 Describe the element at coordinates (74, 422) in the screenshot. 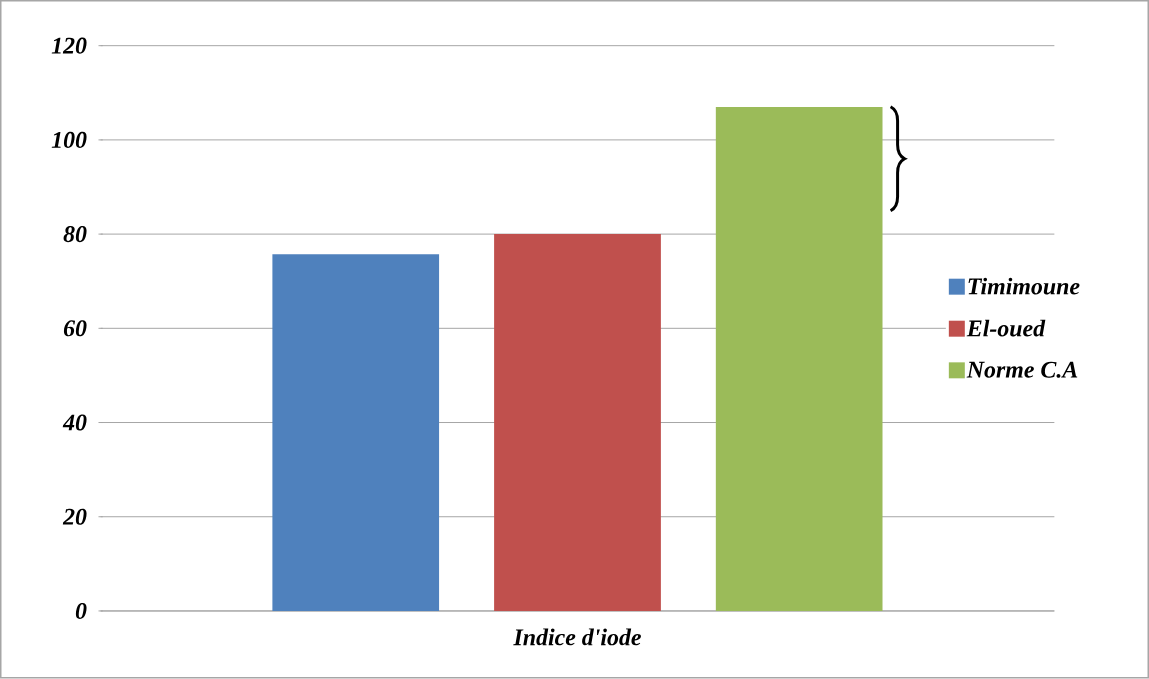

I see `y-tick-label: 40` at that location.